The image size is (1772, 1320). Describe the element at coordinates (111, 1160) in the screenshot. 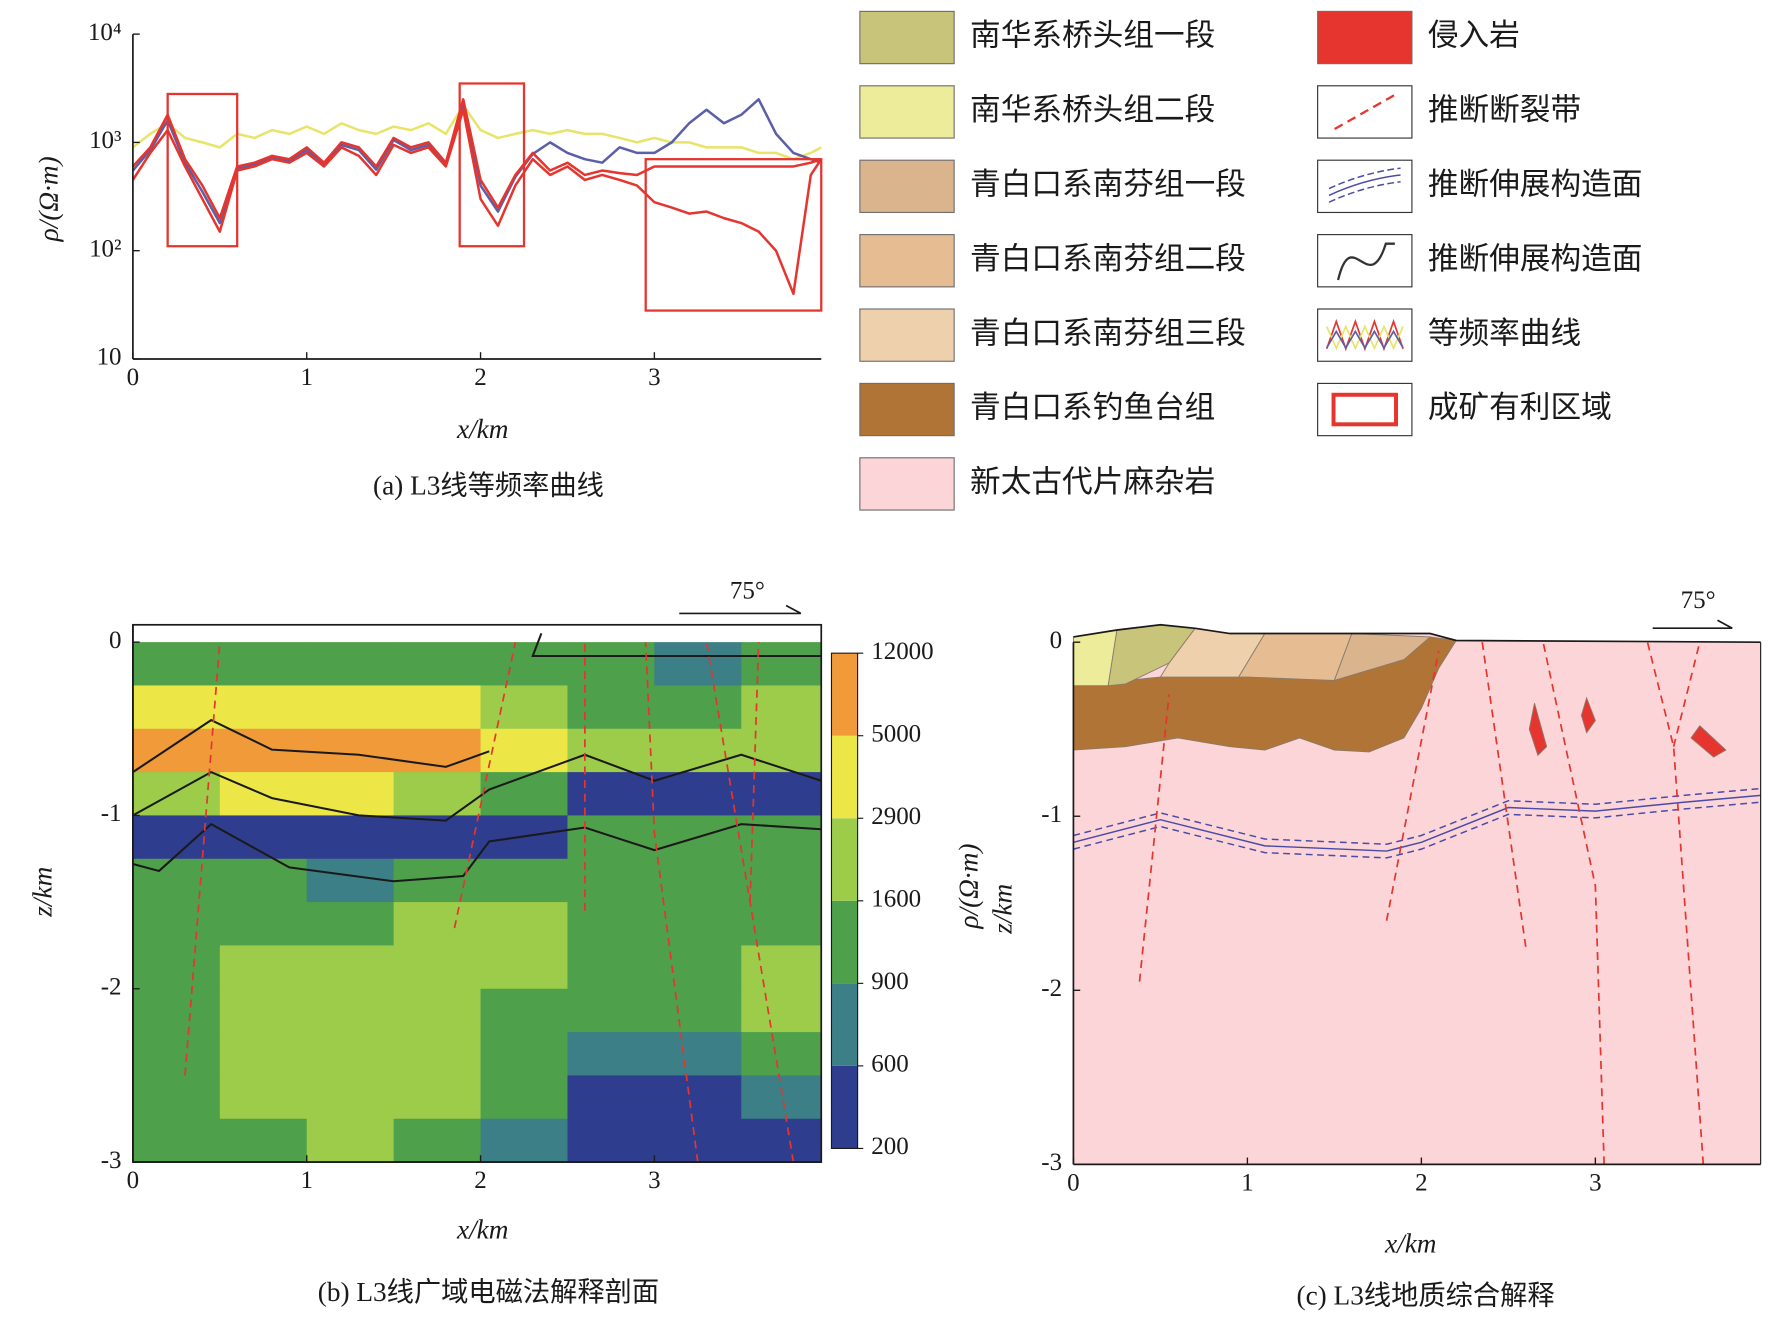

I see `y-tick-label: -3` at that location.